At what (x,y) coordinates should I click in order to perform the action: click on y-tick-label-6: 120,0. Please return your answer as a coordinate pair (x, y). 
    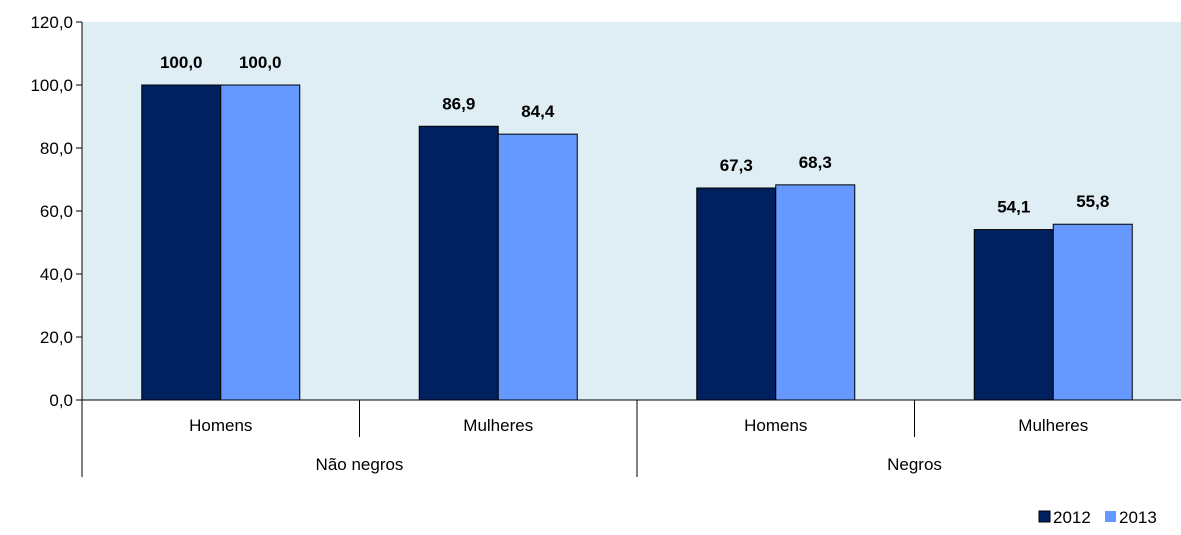
    Looking at the image, I should click on (51, 22).